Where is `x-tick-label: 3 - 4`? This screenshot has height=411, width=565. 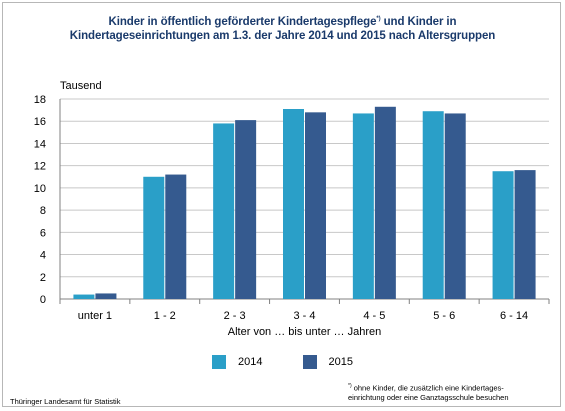 x-tick-label: 3 - 4 is located at coordinates (304, 316).